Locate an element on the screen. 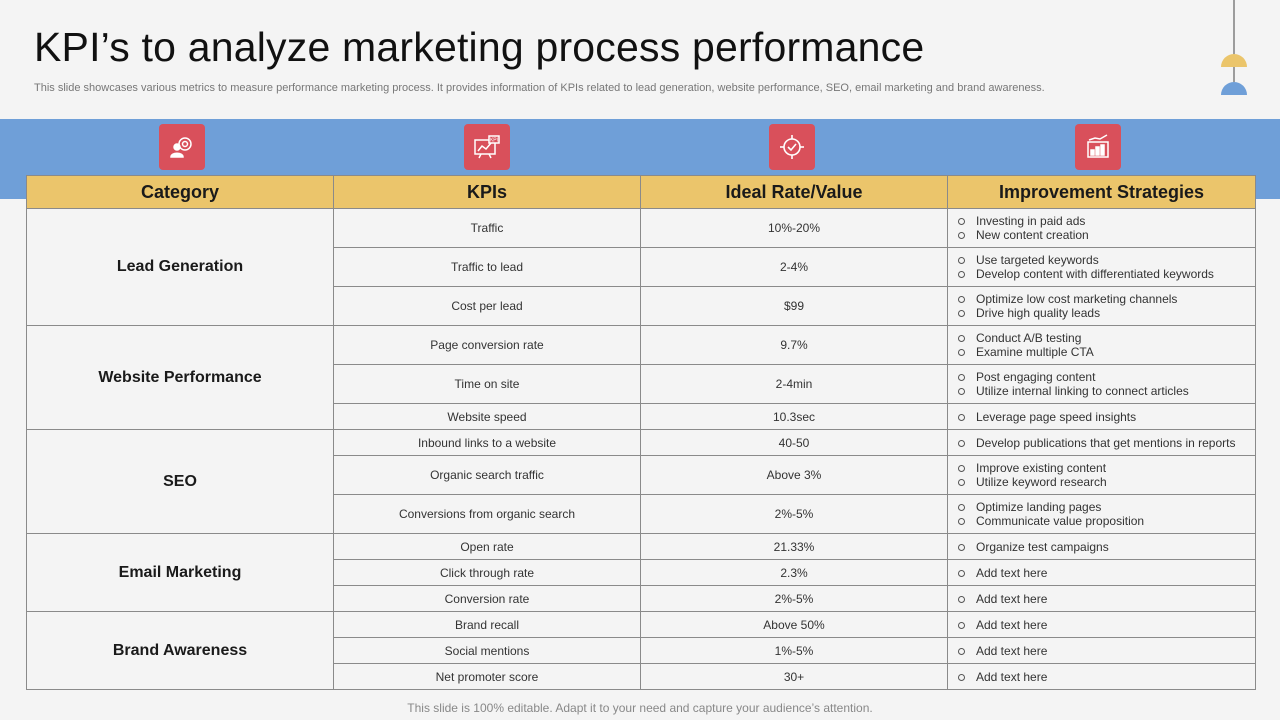 Image resolution: width=1280 pixels, height=720 pixels. kpi-cell: Net promoter score is located at coordinates (487, 676).